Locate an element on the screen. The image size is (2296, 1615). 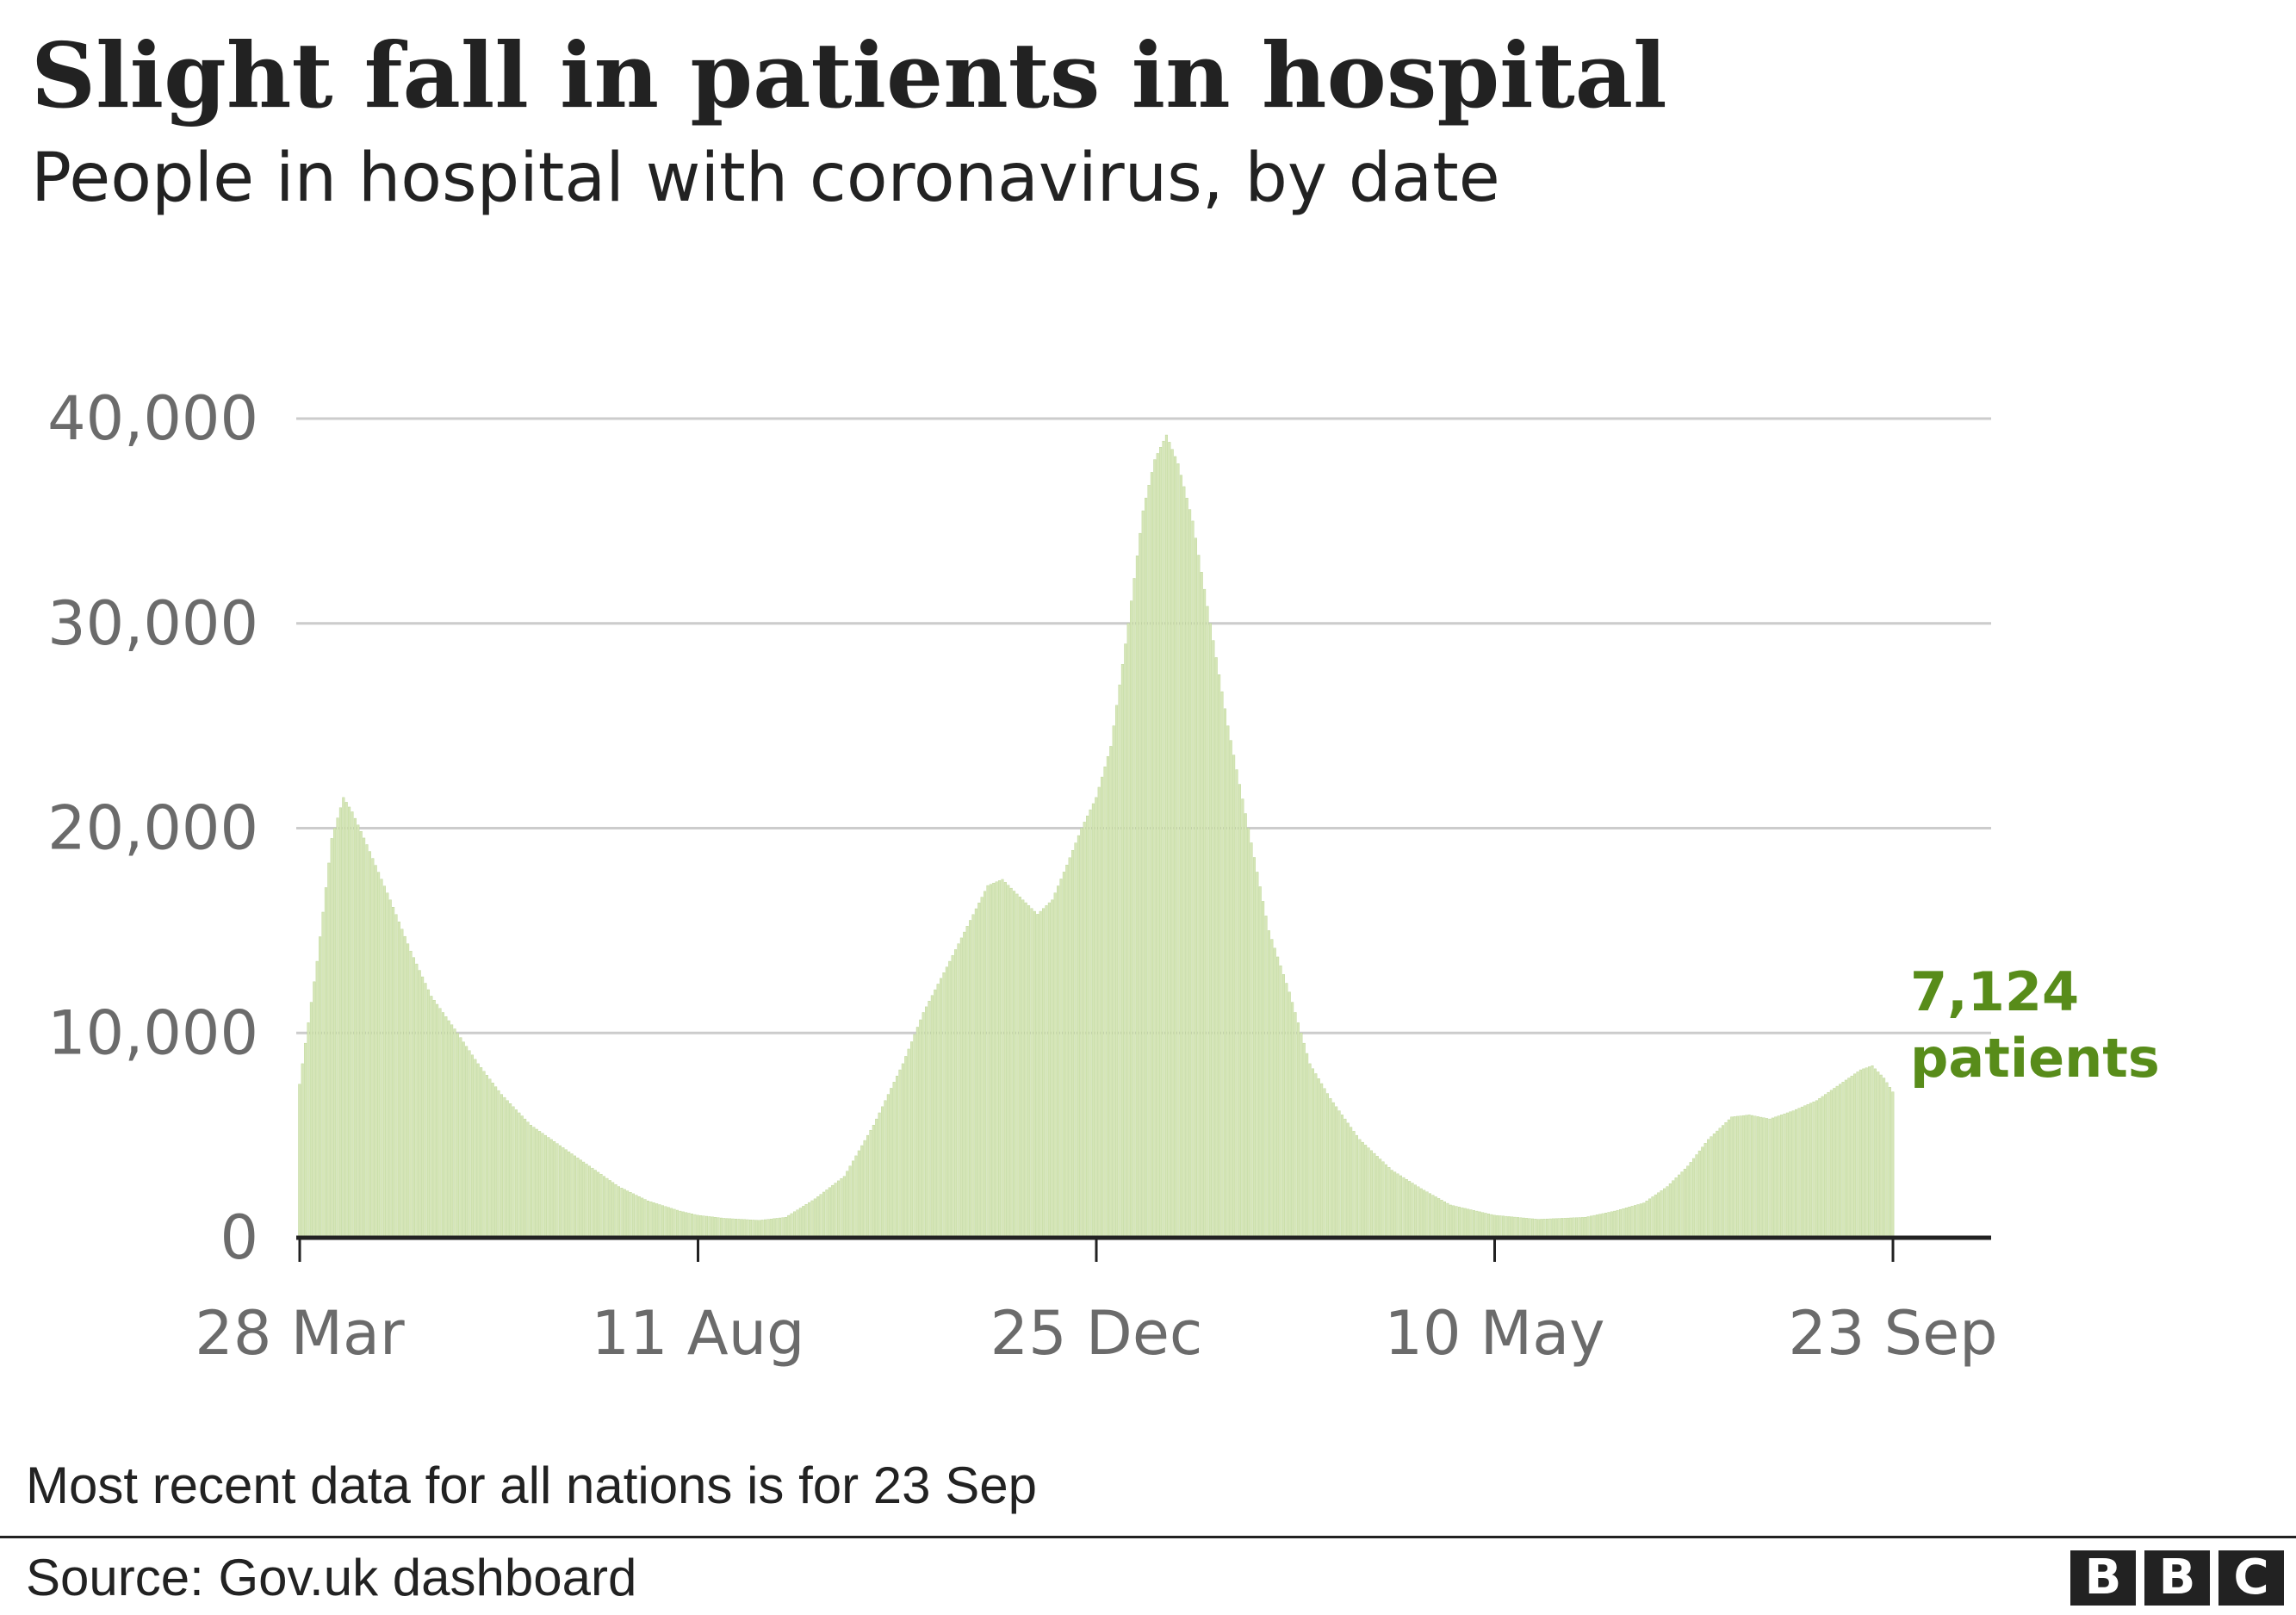
y-tick-label: 10,000 is located at coordinates (152, 1032).